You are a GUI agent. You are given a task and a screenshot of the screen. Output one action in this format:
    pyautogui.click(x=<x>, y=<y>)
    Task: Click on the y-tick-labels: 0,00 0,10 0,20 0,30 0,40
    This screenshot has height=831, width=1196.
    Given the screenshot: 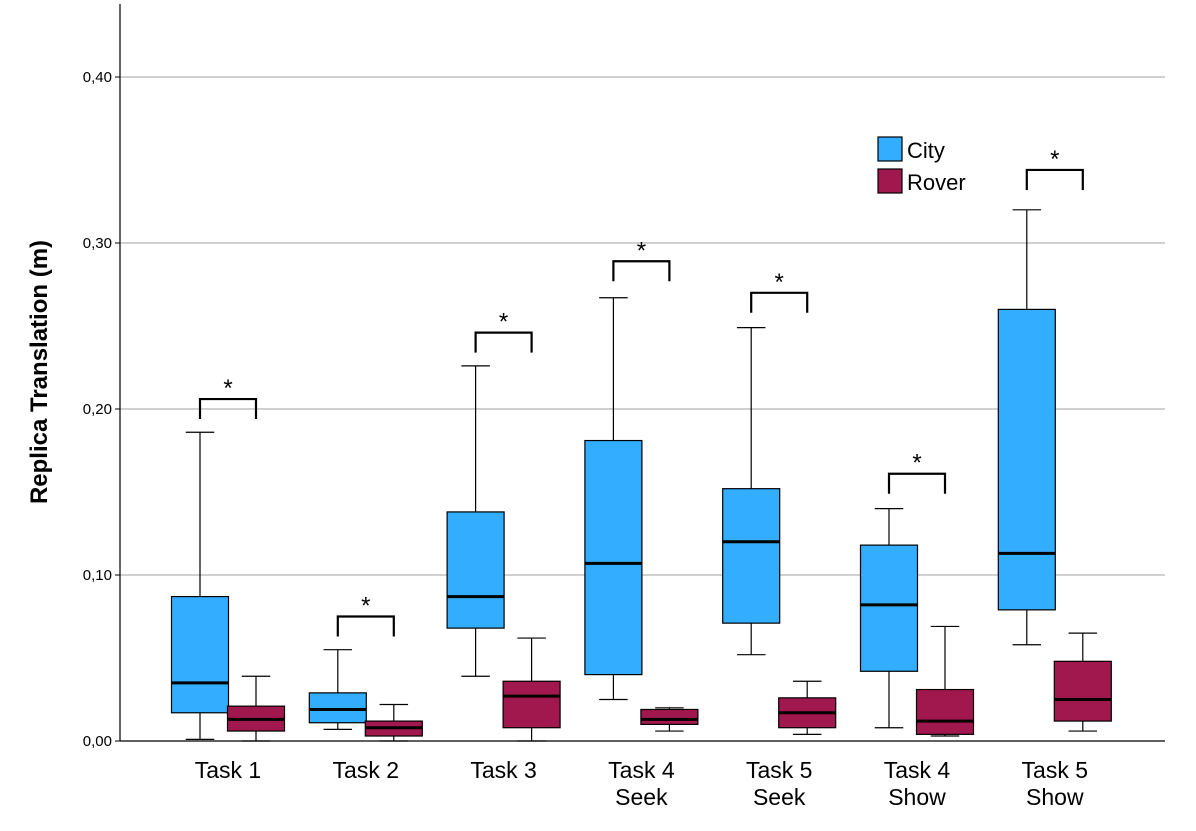 What is the action you would take?
    pyautogui.click(x=101, y=409)
    